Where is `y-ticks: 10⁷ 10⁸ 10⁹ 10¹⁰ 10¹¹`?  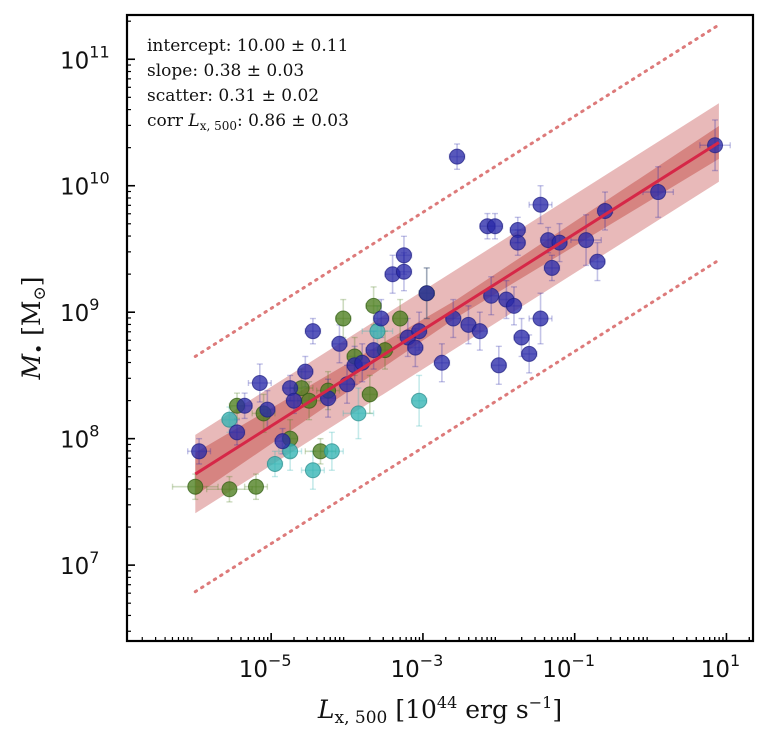 y-ticks: 10⁷ 10⁸ 10⁹ 10¹⁰ 10¹¹ is located at coordinates (97, 326).